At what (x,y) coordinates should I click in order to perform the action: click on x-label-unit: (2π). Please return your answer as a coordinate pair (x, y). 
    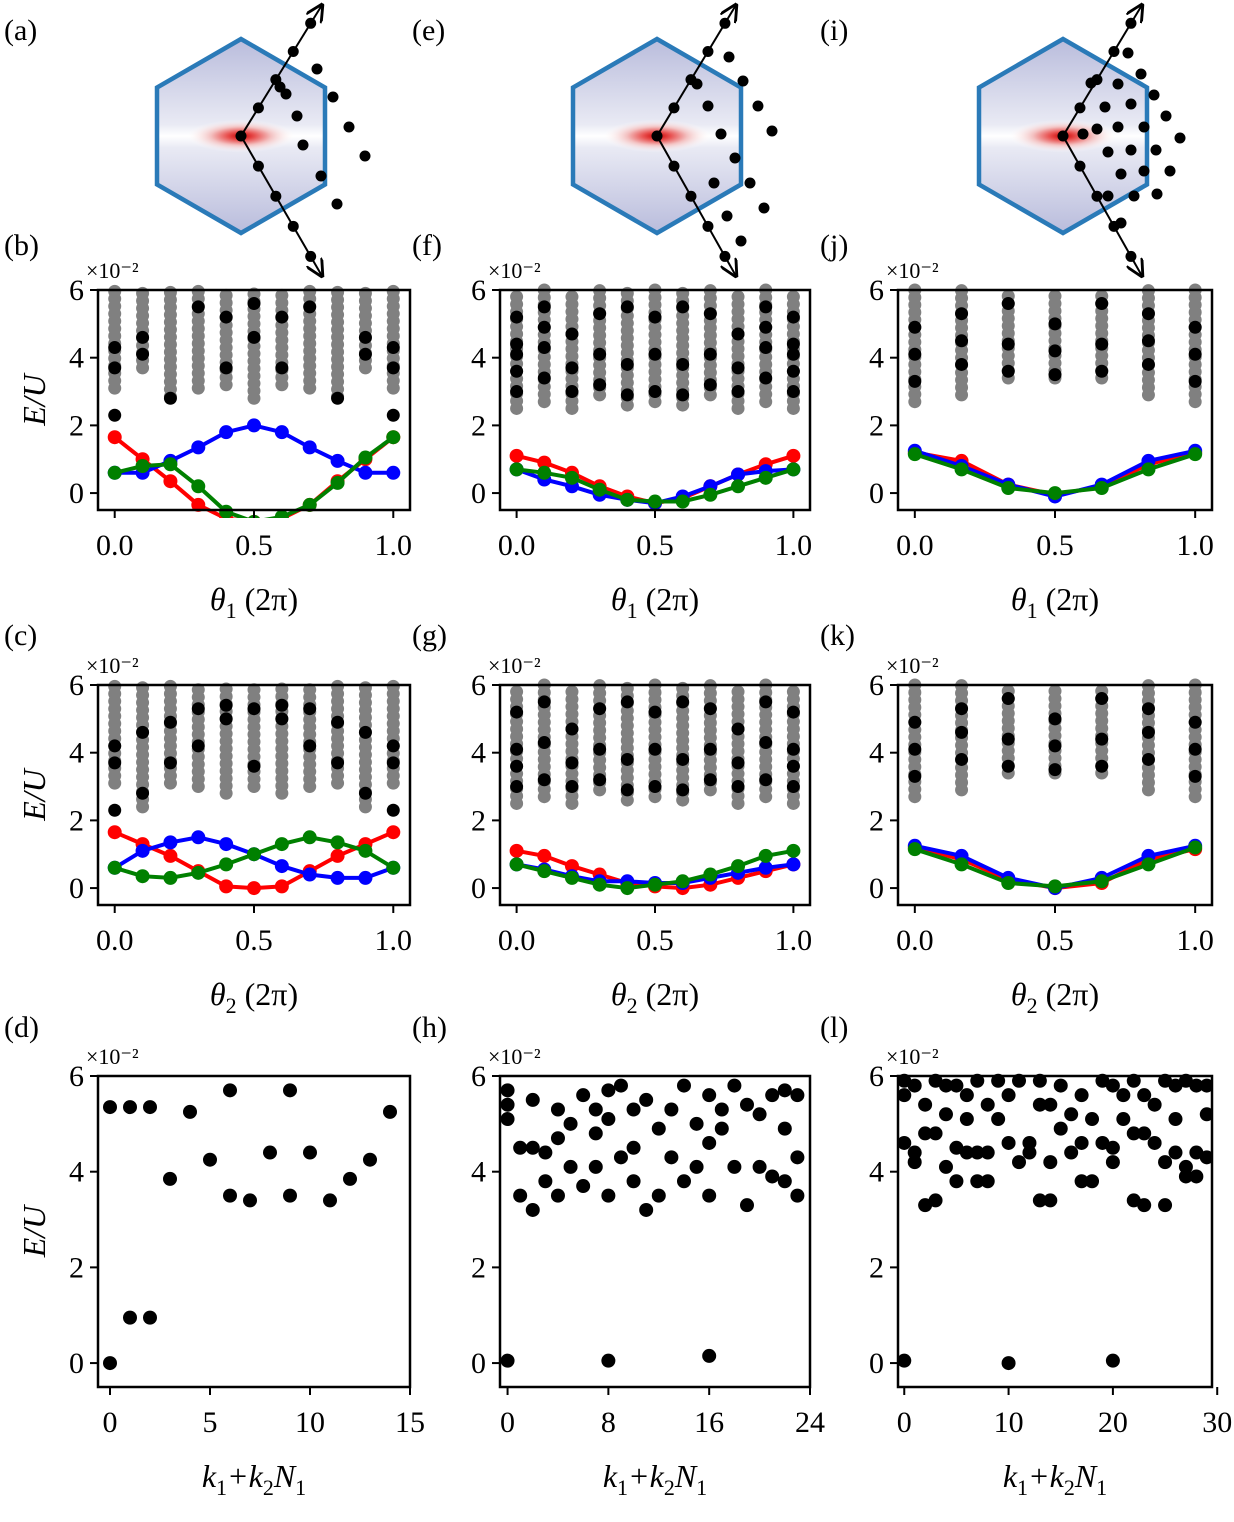
    Looking at the image, I should click on (672, 599).